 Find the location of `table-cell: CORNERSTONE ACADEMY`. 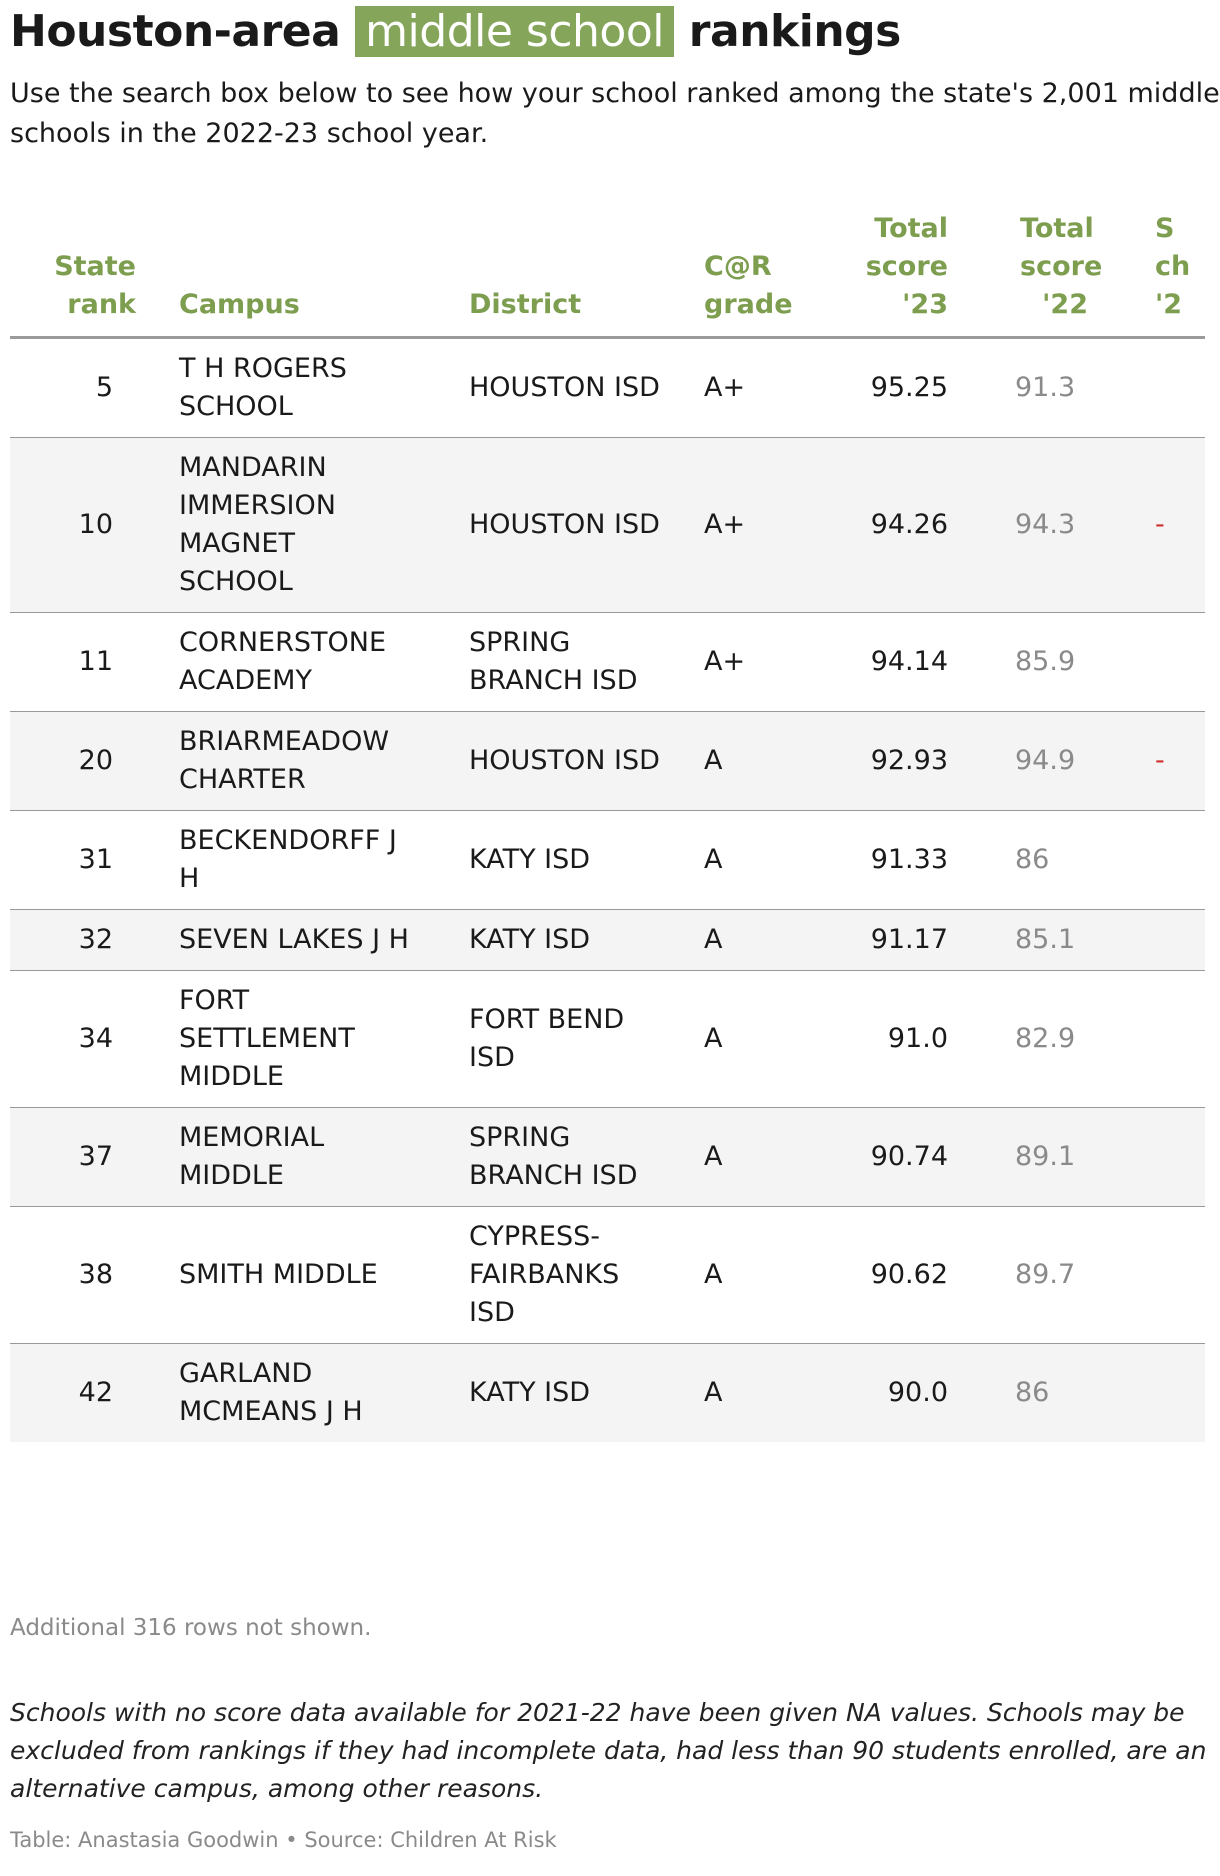

table-cell: CORNERSTONE ACADEMY is located at coordinates (302, 662).